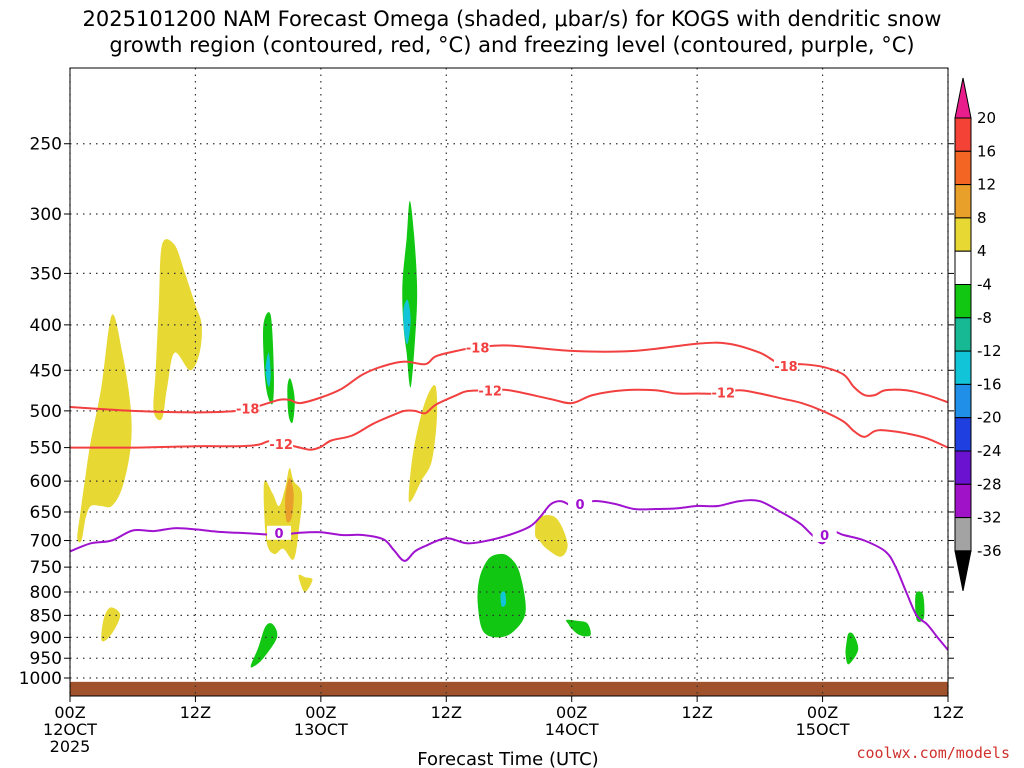  Describe the element at coordinates (823, 729) in the screenshot. I see `x-tick-label: 15OCT` at that location.